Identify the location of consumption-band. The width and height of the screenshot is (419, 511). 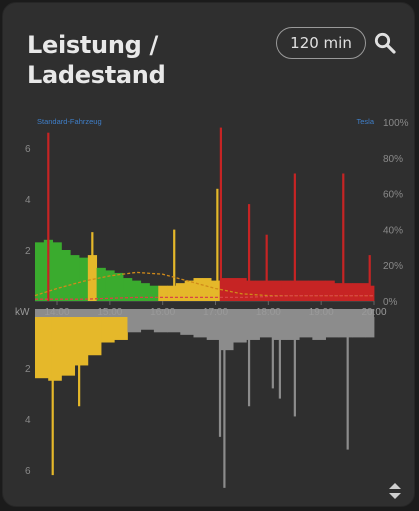
(204, 313).